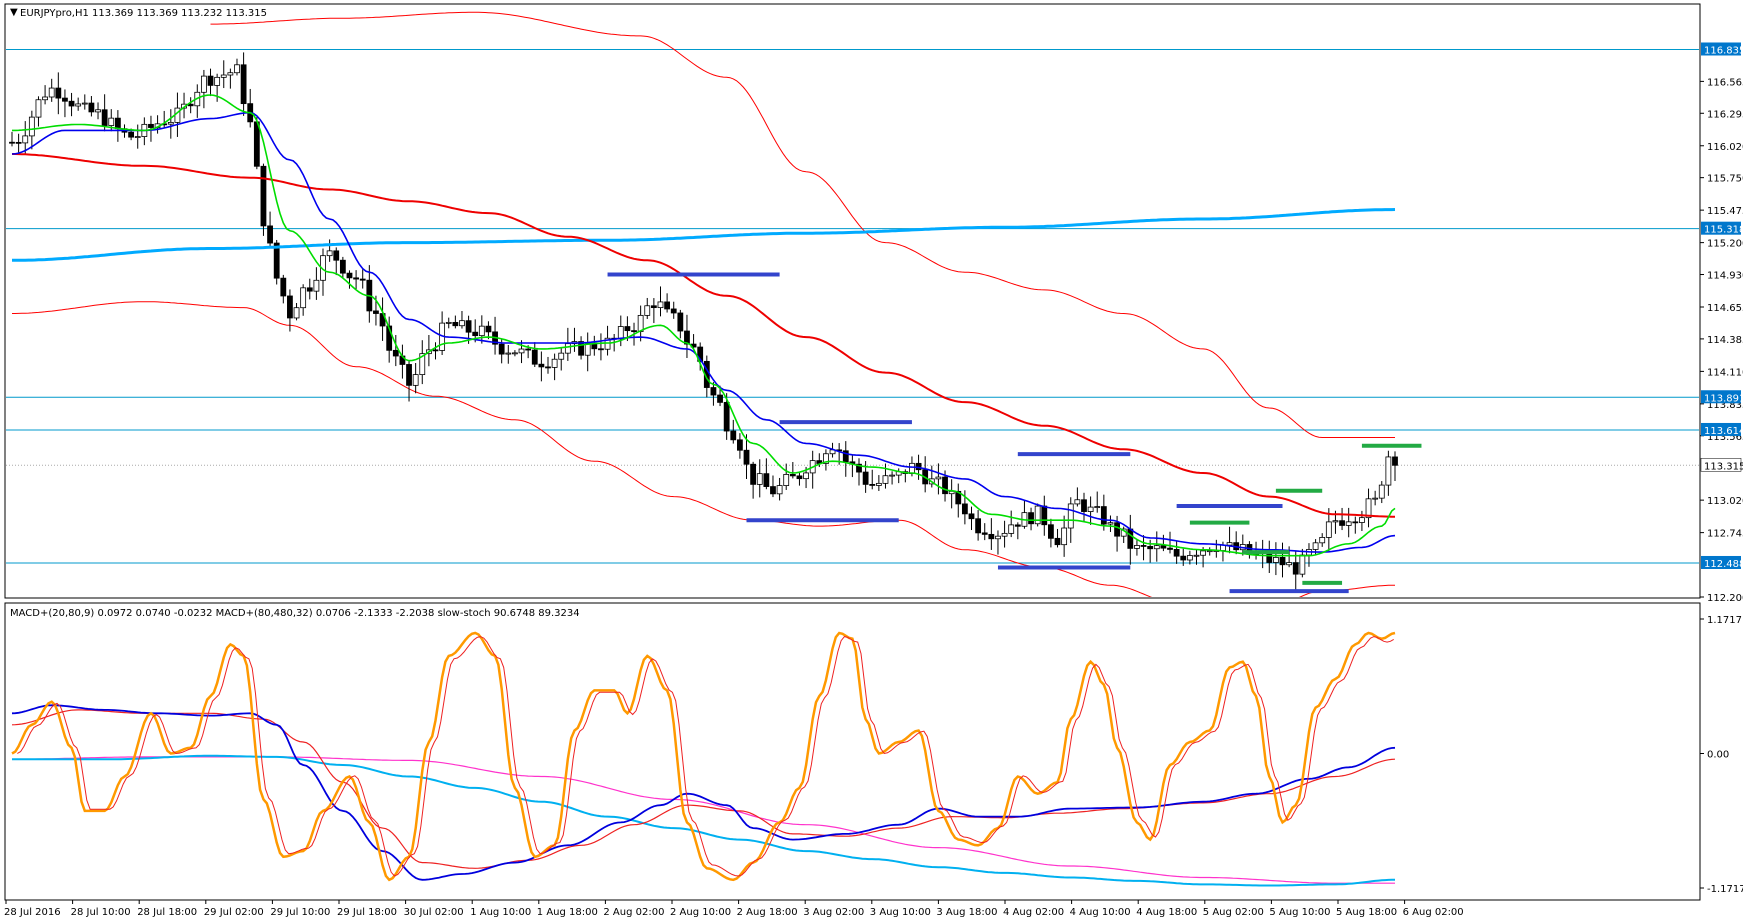 The image size is (1743, 922). Describe the element at coordinates (1033, 912) in the screenshot. I see `time-tick-label: 4 Aug 02:00` at that location.